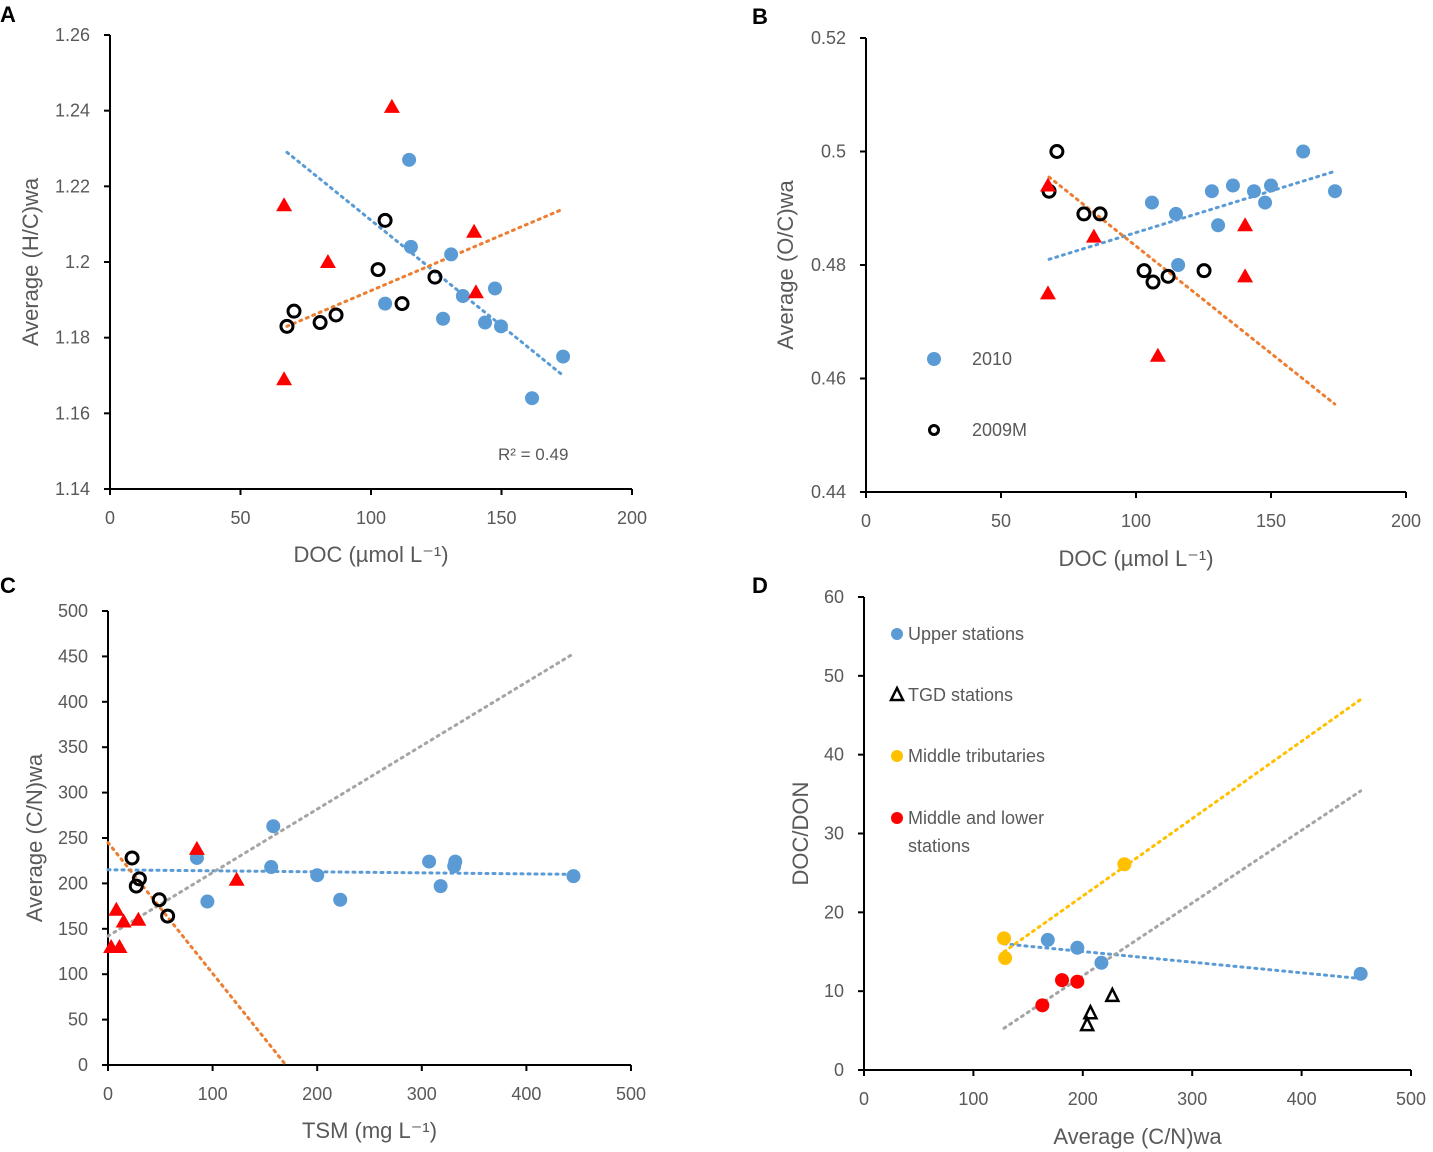 This screenshot has width=1433, height=1152. What do you see at coordinates (1411, 1099) in the screenshot?
I see `x-tick-label: 500` at bounding box center [1411, 1099].